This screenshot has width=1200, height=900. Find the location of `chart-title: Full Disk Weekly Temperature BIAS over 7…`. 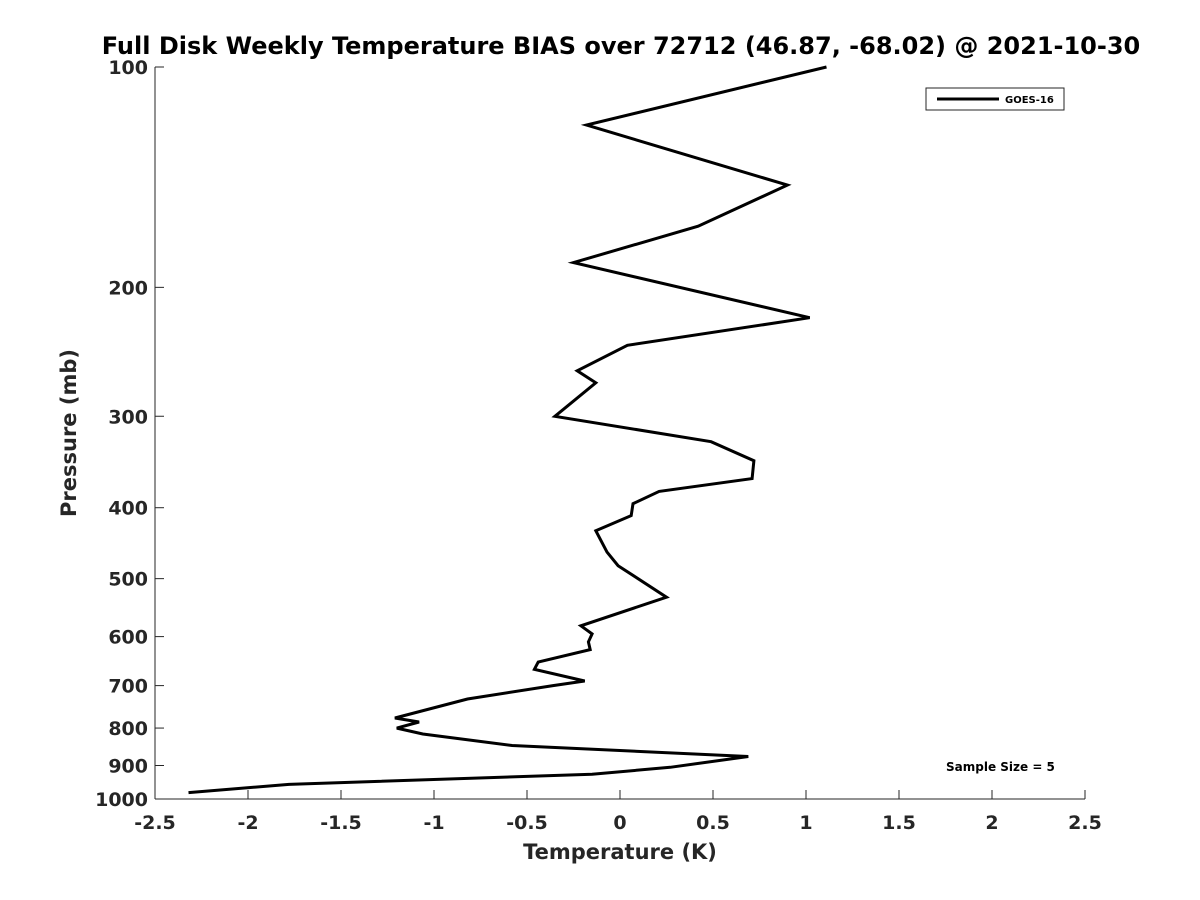

chart-title: Full Disk Weekly Temperature BIAS over 7… is located at coordinates (621, 46).